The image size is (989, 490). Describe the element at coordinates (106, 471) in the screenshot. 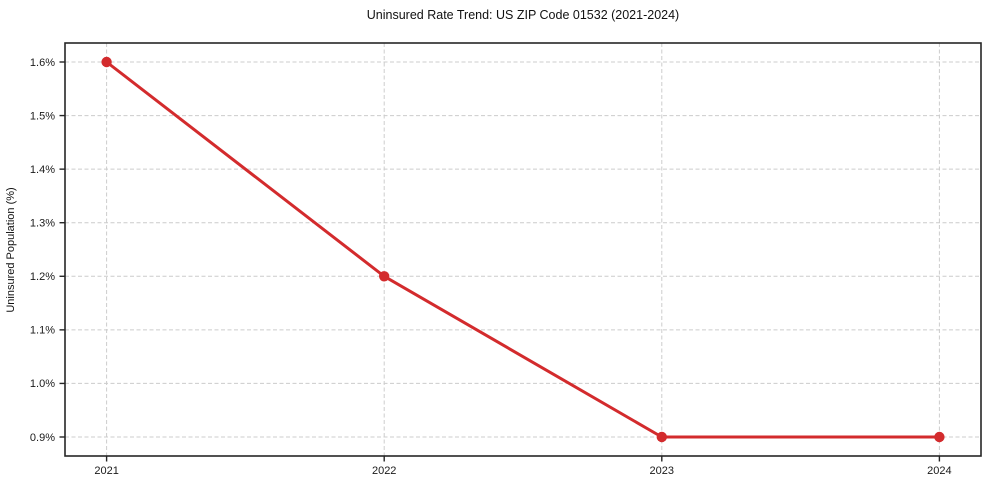

I see `x-tick-label: 2021` at that location.